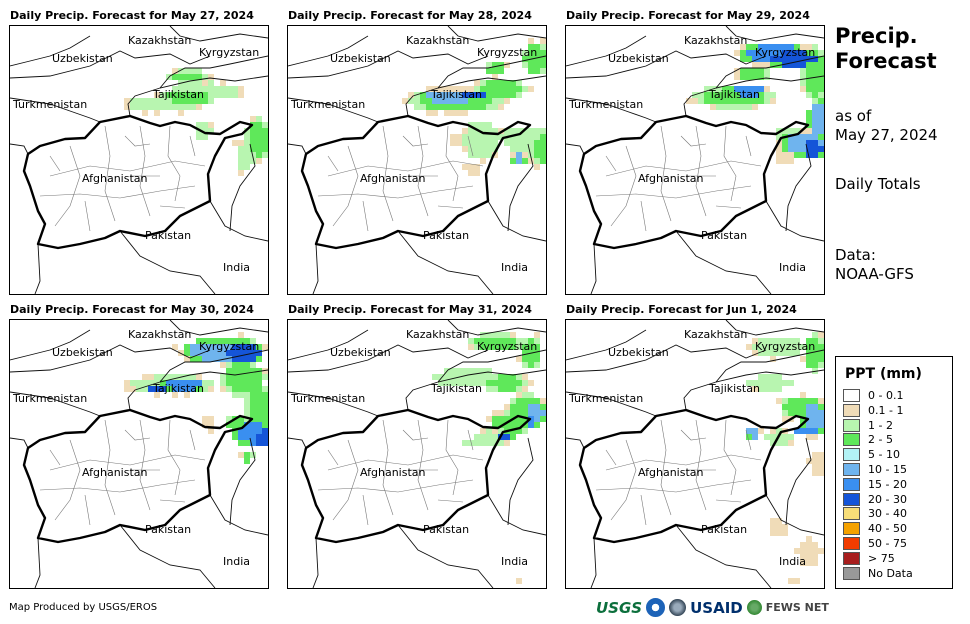 The height and width of the screenshot is (624, 970). What do you see at coordinates (887, 543) in the screenshot?
I see `legend-label: 50 - 75` at bounding box center [887, 543].